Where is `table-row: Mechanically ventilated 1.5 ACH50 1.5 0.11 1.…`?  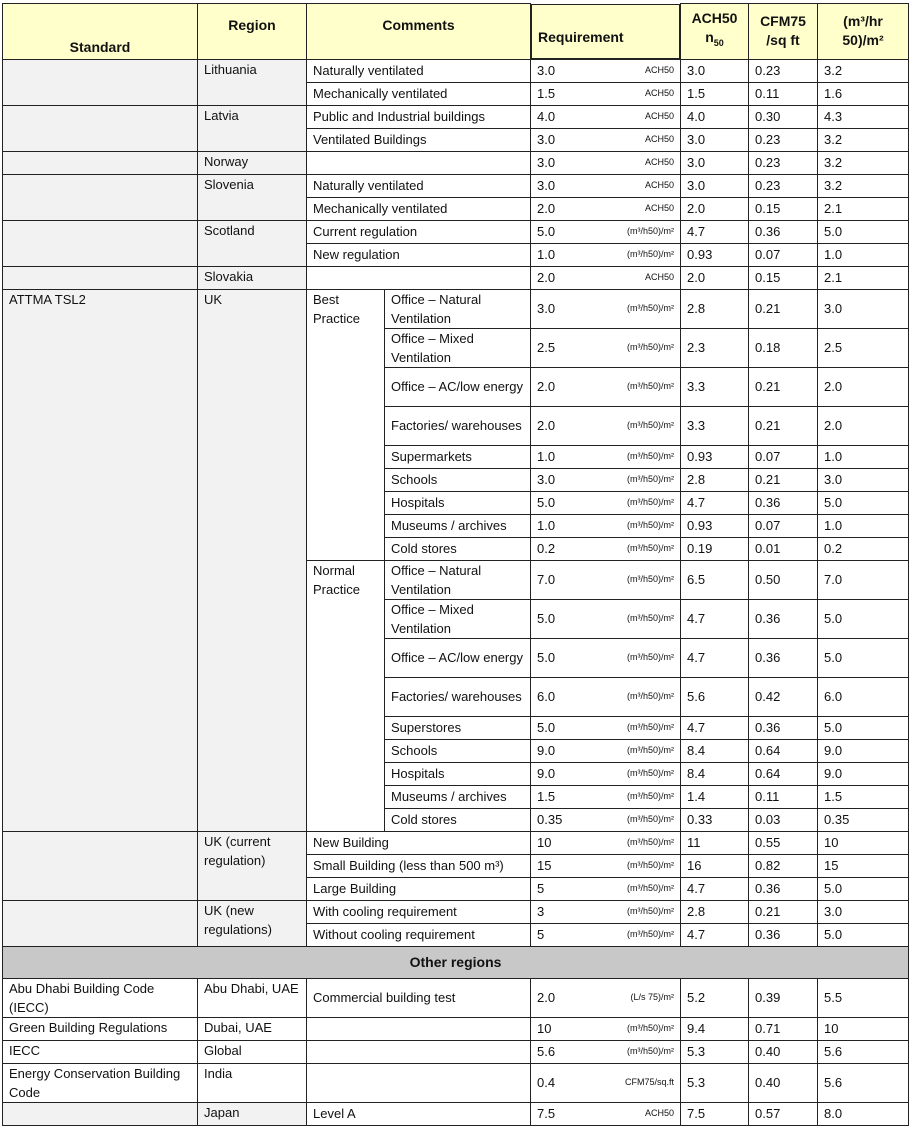
table-row: Mechanically ventilated 1.5 ACH50 1.5 0.11 1.… is located at coordinates (456, 93).